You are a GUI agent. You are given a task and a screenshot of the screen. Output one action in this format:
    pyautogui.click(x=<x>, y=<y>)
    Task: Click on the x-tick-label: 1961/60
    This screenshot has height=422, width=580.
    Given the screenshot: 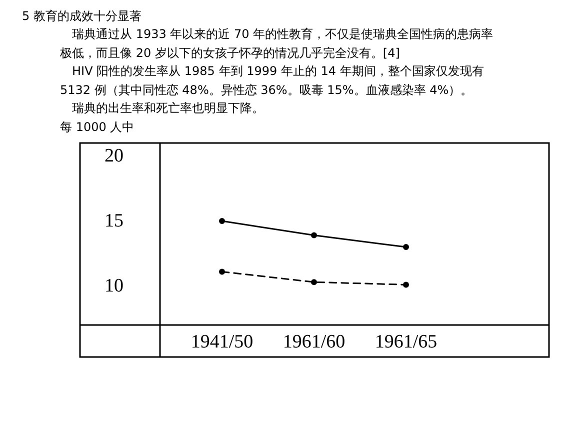 What is the action you would take?
    pyautogui.click(x=314, y=342)
    